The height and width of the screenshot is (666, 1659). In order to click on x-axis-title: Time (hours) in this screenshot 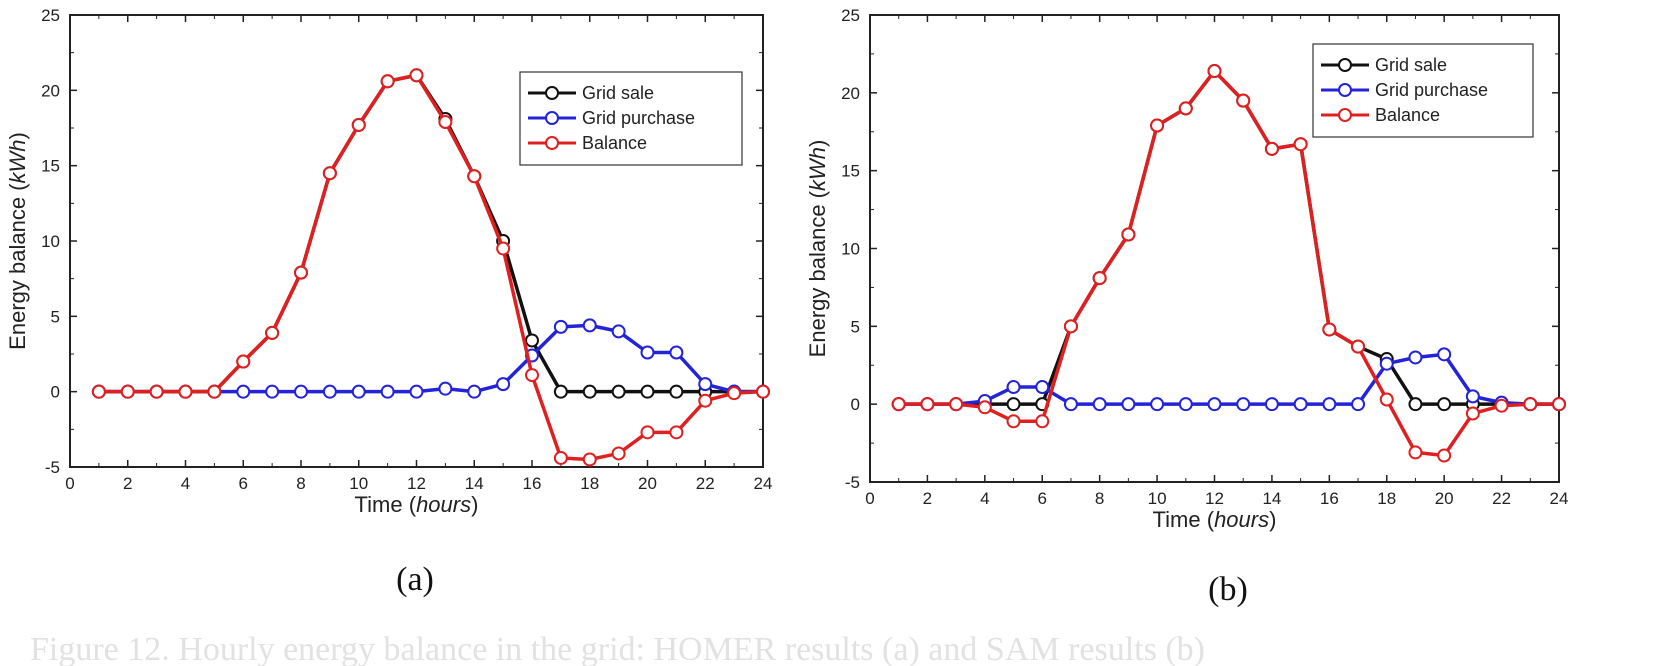, I will do `click(417, 504)`.